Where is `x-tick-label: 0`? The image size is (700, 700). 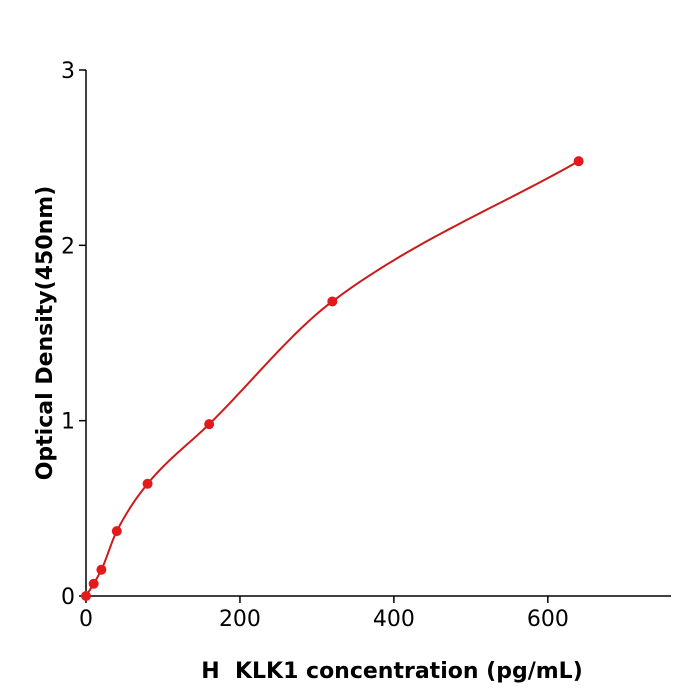 x-tick-label: 0 is located at coordinates (86, 619).